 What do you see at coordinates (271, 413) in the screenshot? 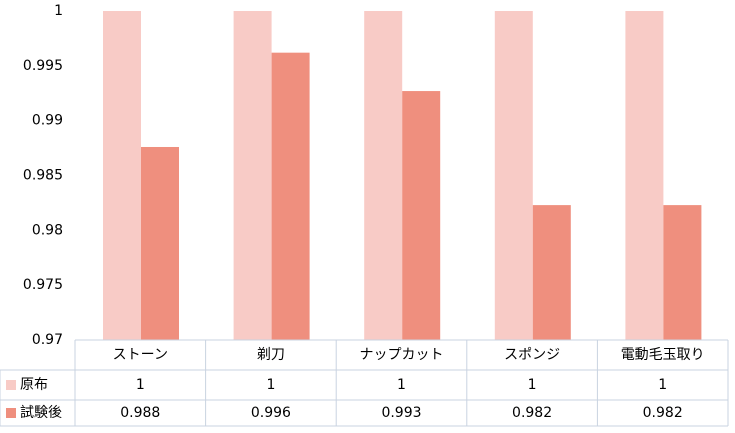
I see `table-value: 0.996` at bounding box center [271, 413].